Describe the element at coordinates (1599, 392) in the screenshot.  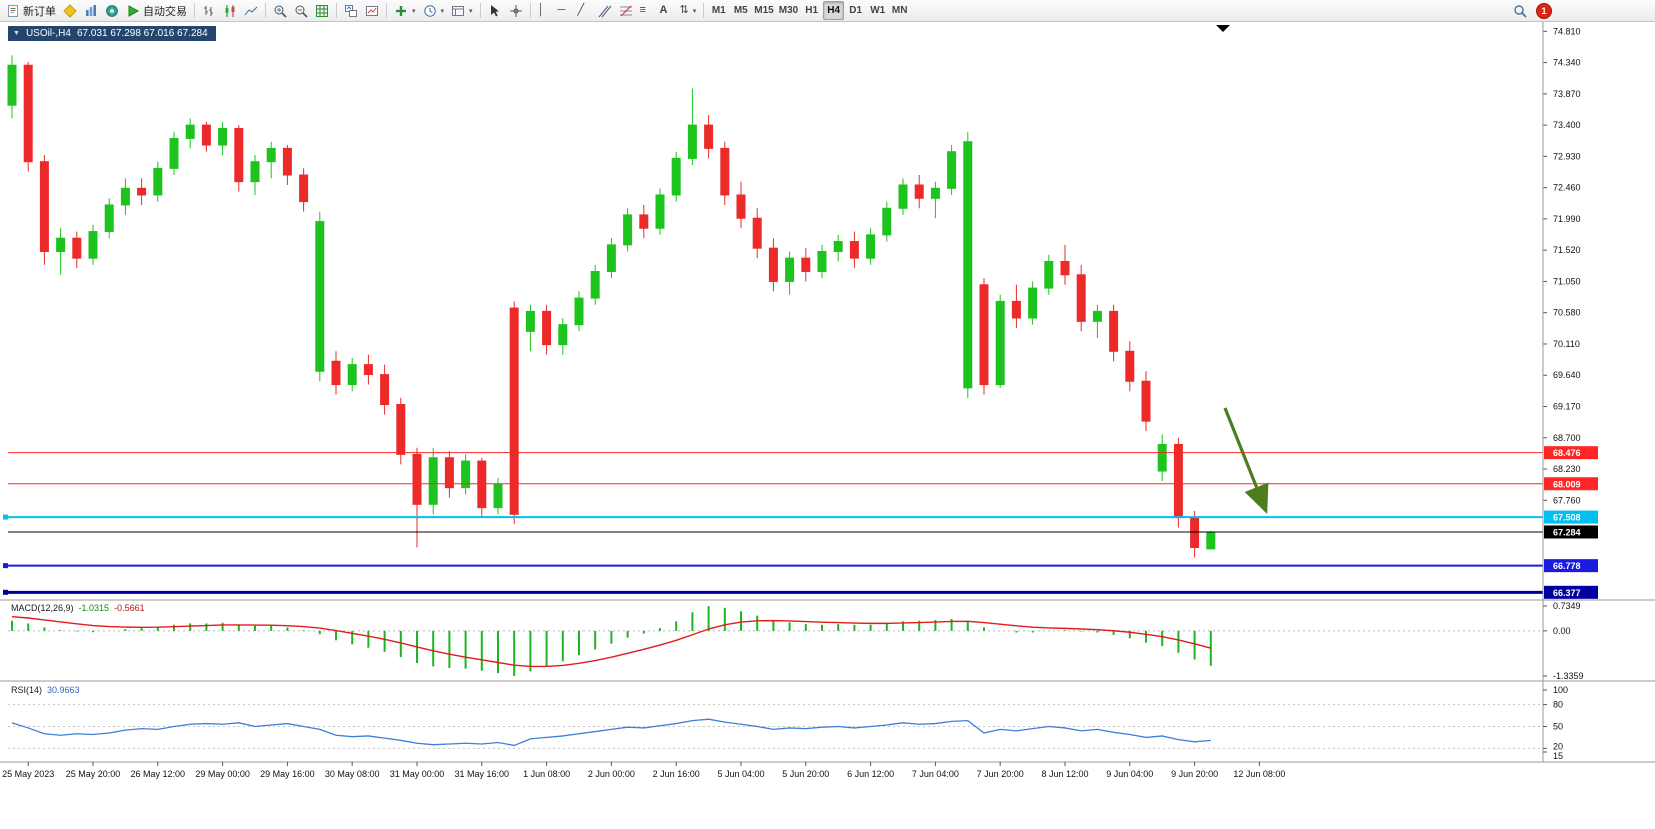
I see `price-axis` at that location.